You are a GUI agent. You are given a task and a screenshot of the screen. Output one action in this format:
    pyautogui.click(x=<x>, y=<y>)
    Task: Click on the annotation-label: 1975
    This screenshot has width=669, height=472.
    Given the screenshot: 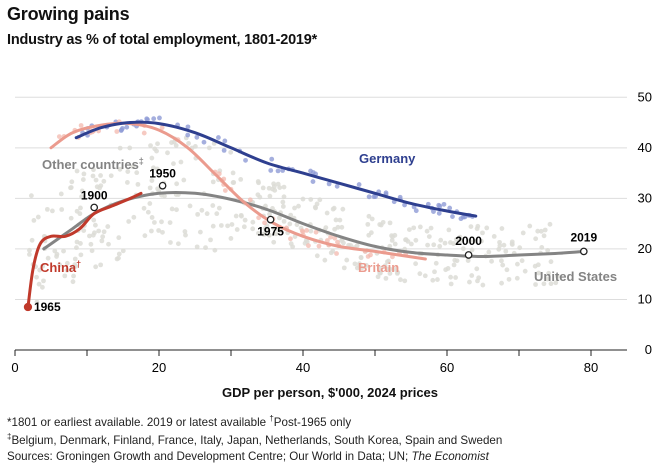 What is the action you would take?
    pyautogui.click(x=270, y=232)
    